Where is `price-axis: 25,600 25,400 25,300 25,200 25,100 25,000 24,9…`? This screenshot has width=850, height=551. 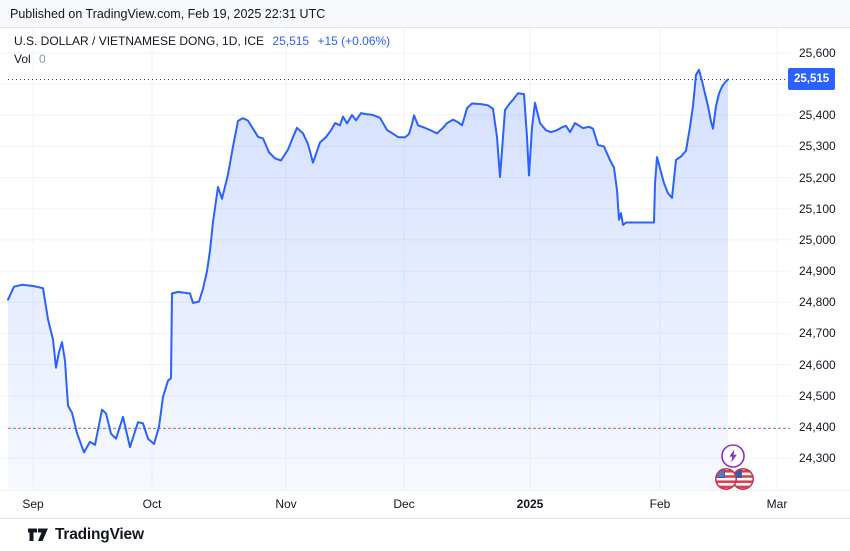
price-axis: 25,600 25,400 25,300 25,200 25,100 25,000 24,9… is located at coordinates (820, 259).